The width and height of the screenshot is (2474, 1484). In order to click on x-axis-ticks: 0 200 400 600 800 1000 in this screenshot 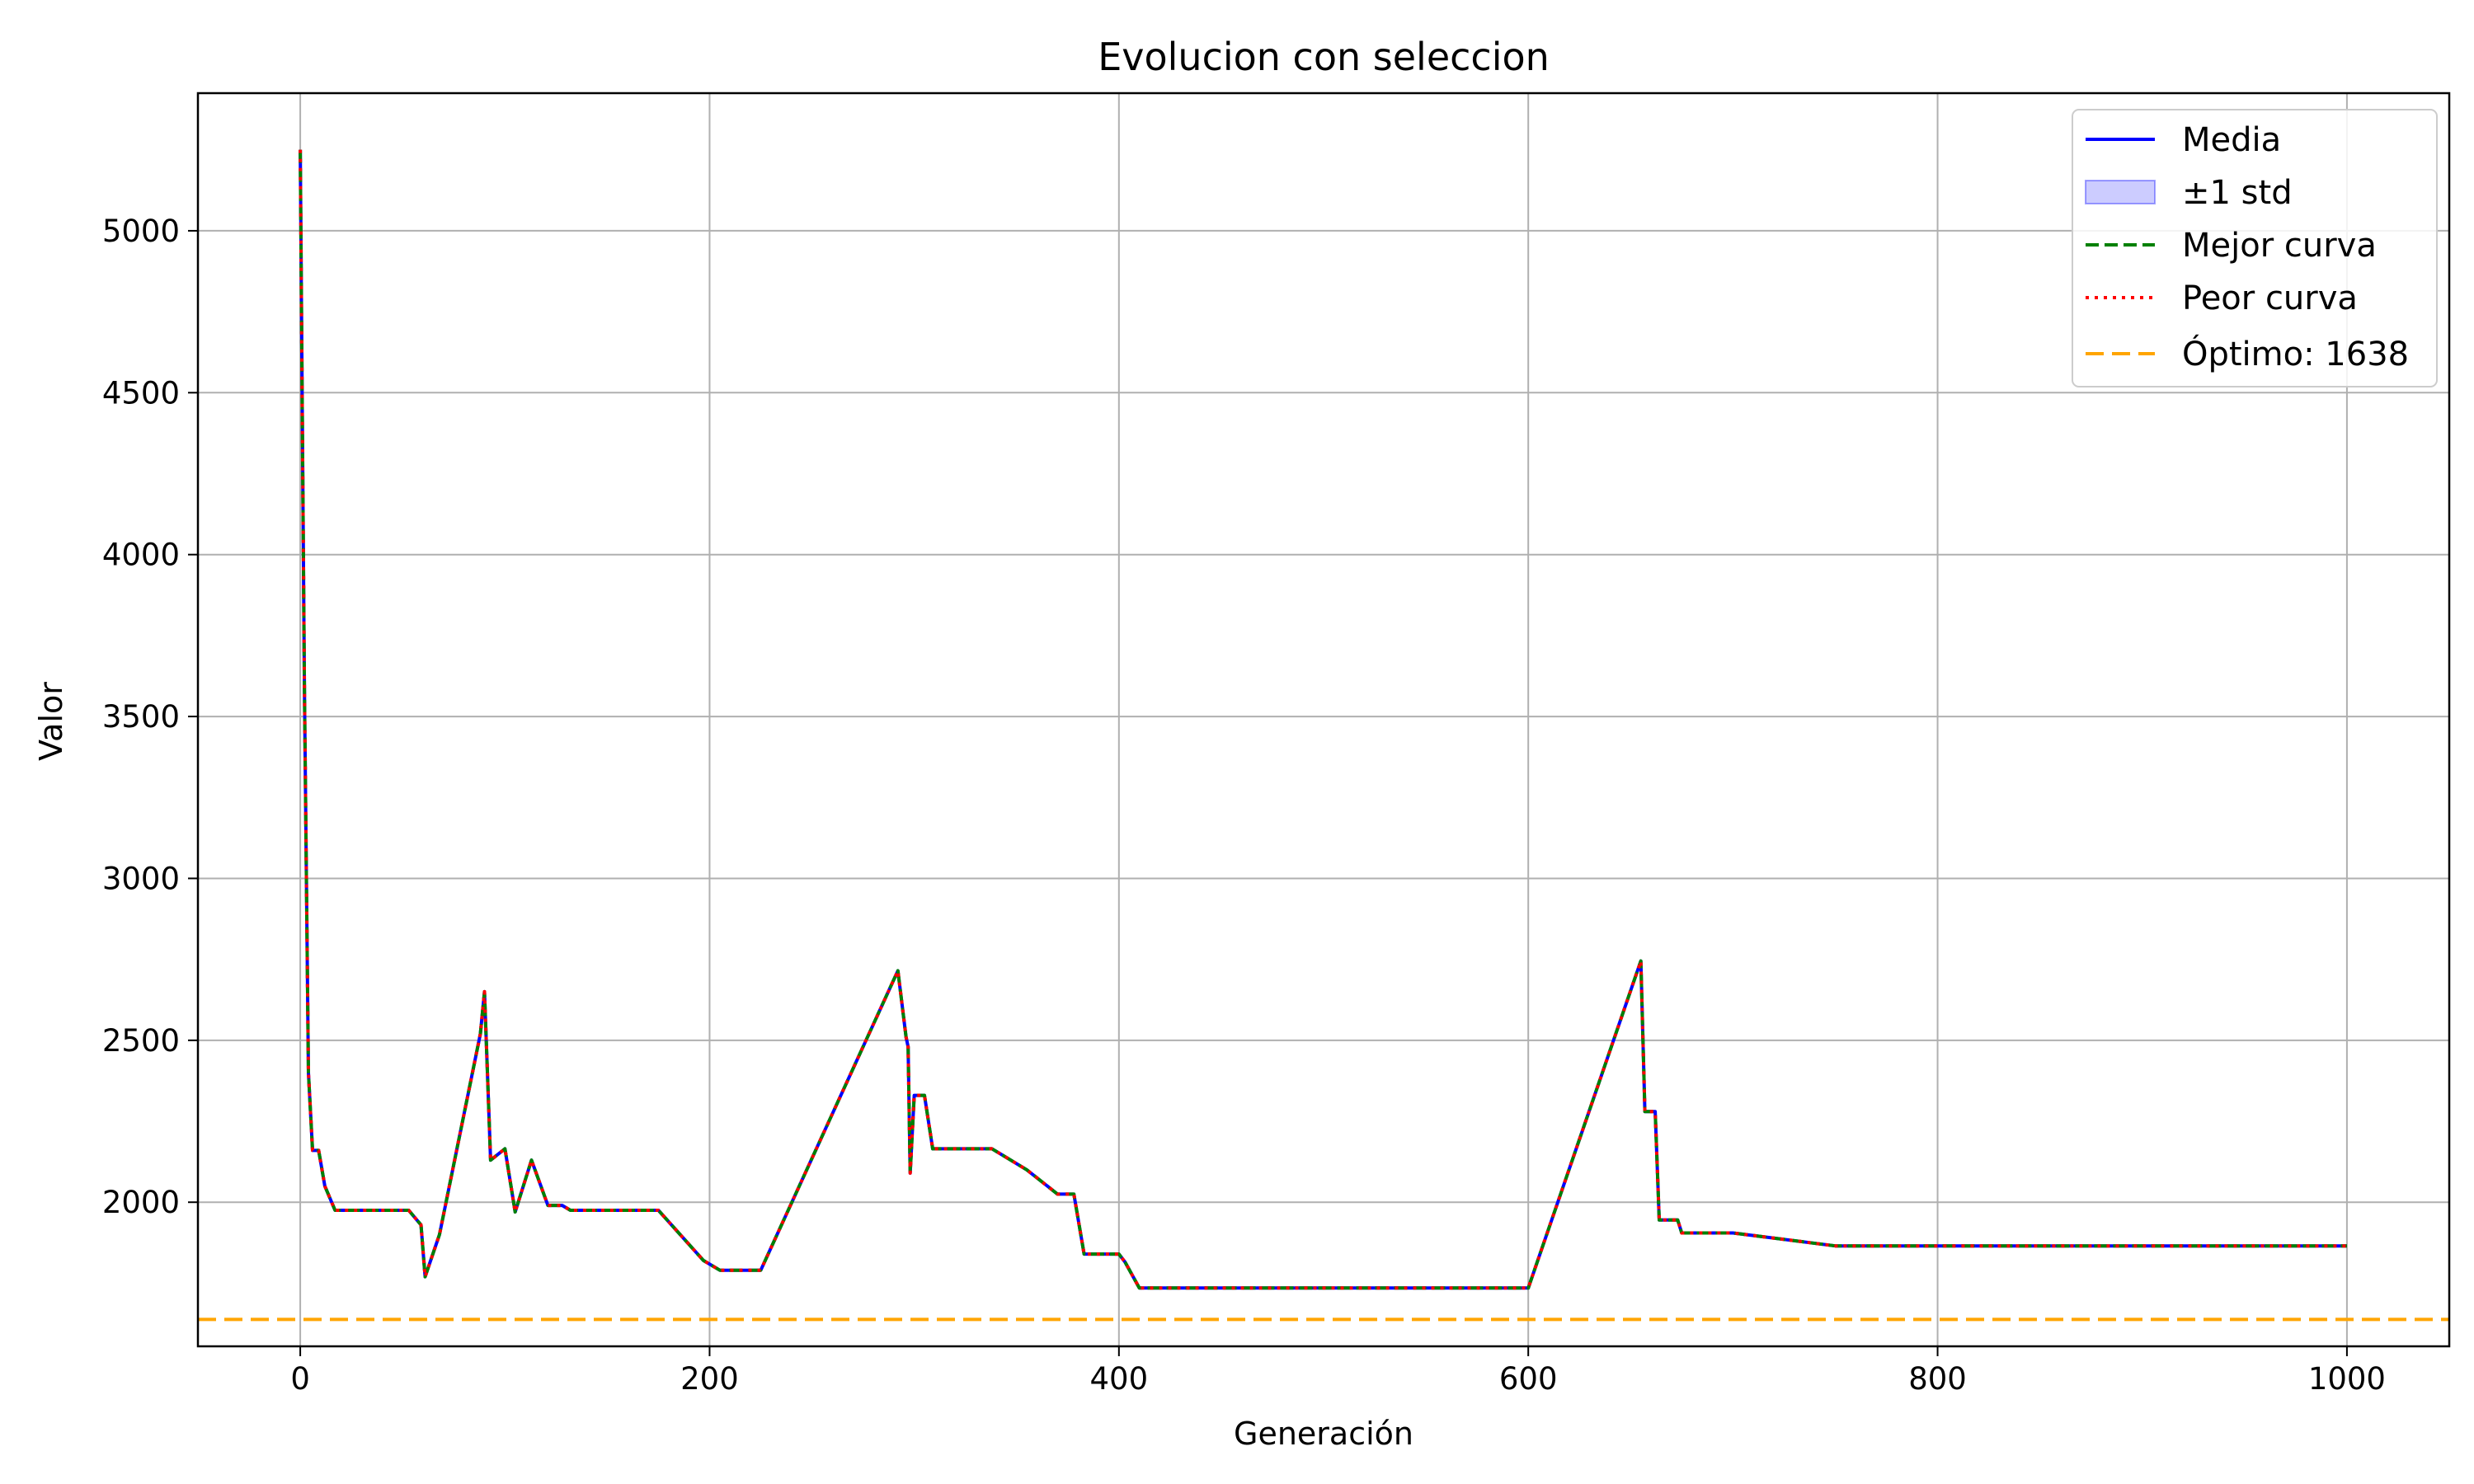, I will do `click(1338, 1371)`.